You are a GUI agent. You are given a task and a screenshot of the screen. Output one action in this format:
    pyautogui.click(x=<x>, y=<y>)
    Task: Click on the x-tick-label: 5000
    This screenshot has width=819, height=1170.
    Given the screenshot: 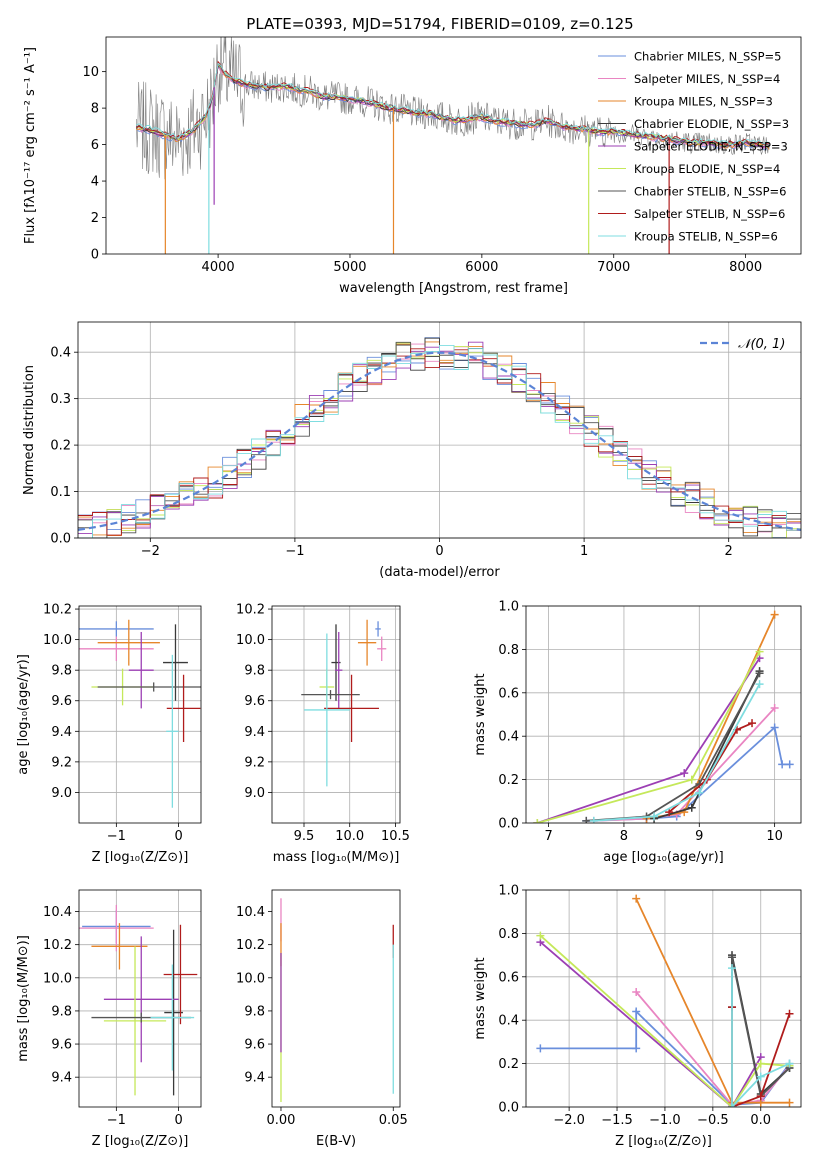 What is the action you would take?
    pyautogui.click(x=349, y=267)
    